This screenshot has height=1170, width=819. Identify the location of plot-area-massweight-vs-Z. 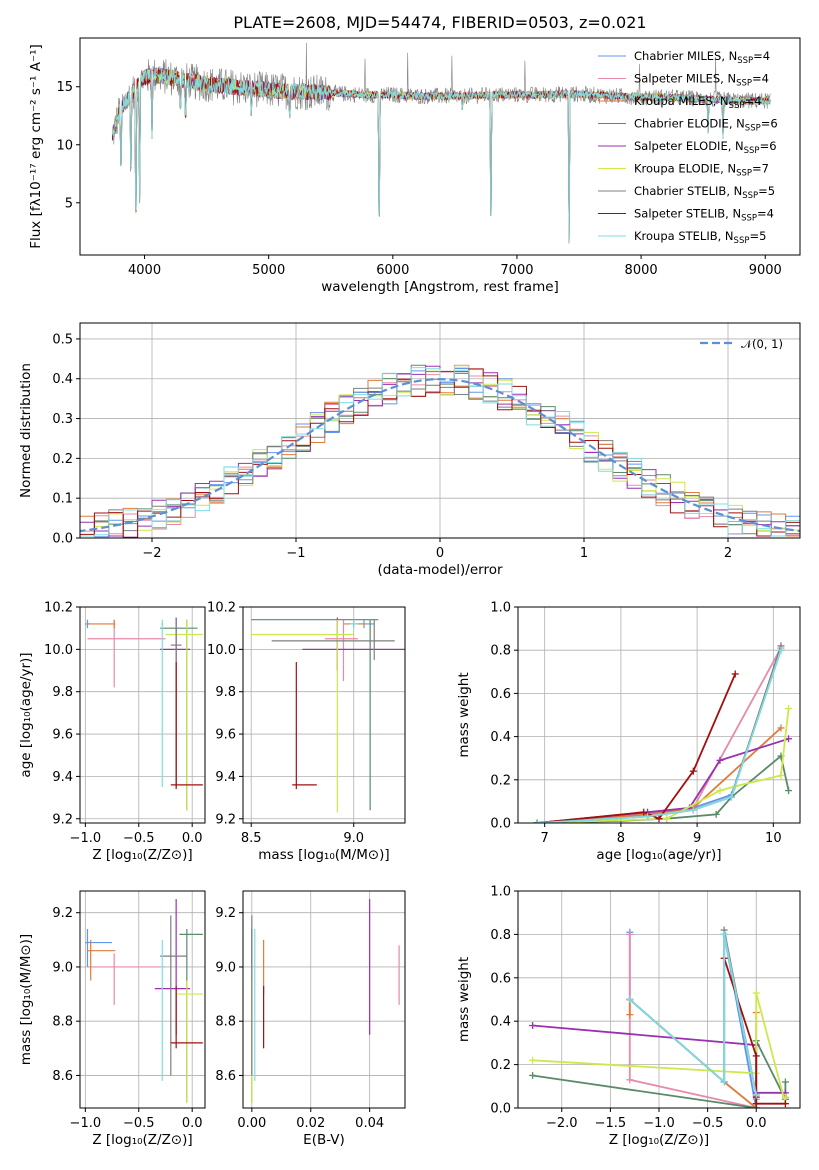
(659, 1017).